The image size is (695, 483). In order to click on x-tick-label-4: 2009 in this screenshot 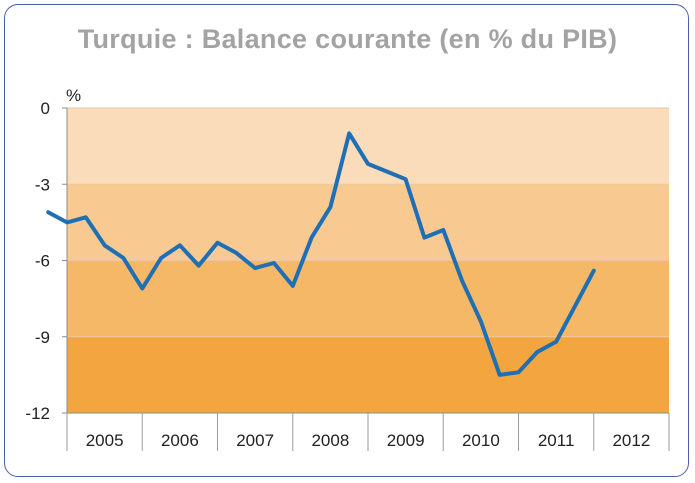, I will do `click(406, 440)`.